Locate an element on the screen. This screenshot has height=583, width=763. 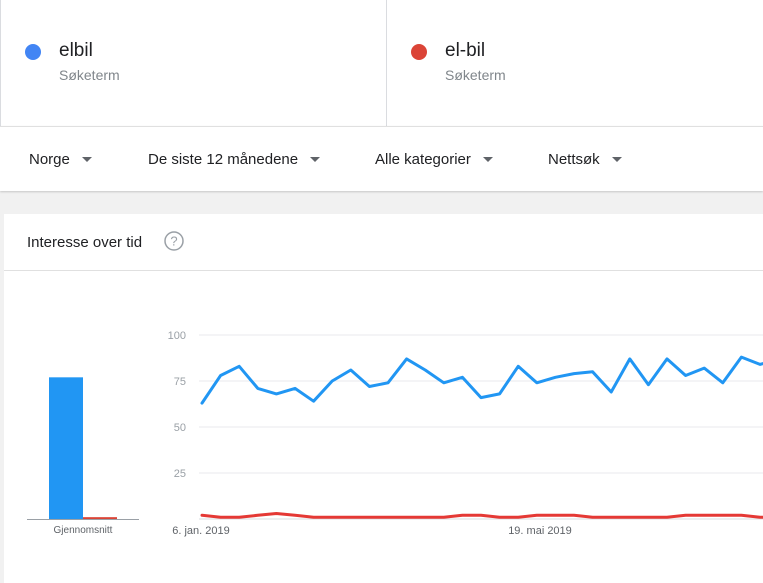
region-dropdown: Norge is located at coordinates (60, 159).